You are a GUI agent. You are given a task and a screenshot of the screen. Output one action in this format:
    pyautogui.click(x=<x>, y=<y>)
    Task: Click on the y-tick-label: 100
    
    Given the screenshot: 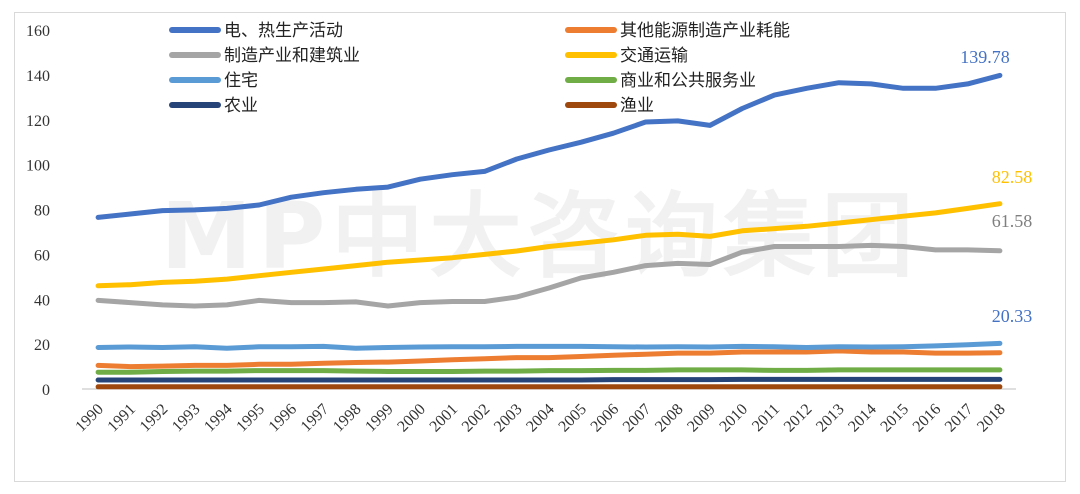 What is the action you would take?
    pyautogui.click(x=38, y=166)
    